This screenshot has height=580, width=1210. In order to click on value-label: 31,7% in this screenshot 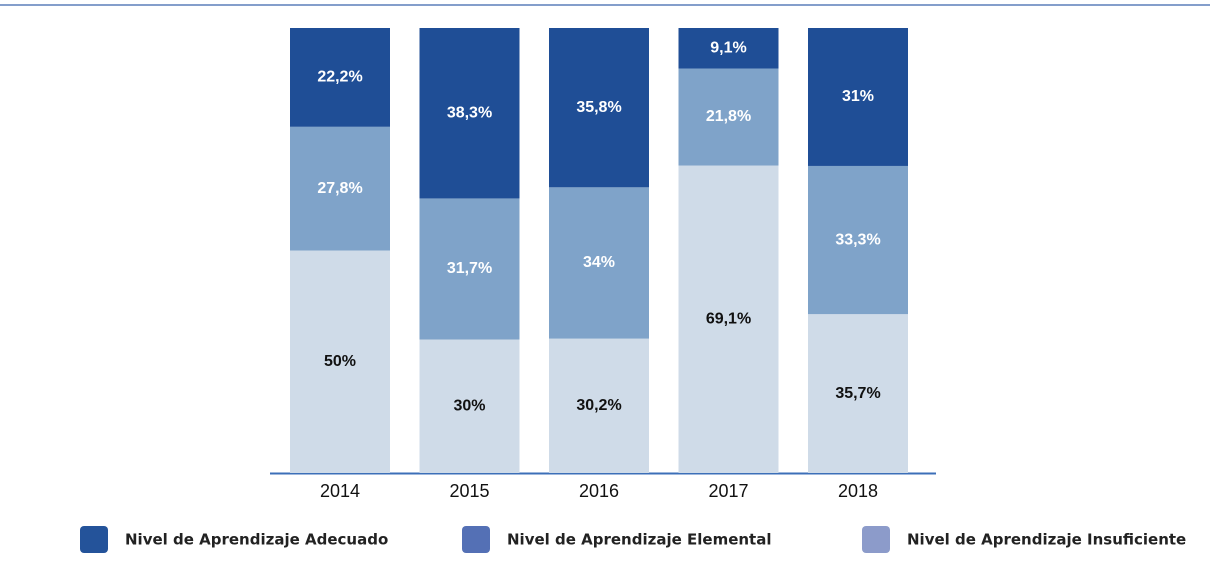, I will do `click(469, 268)`.